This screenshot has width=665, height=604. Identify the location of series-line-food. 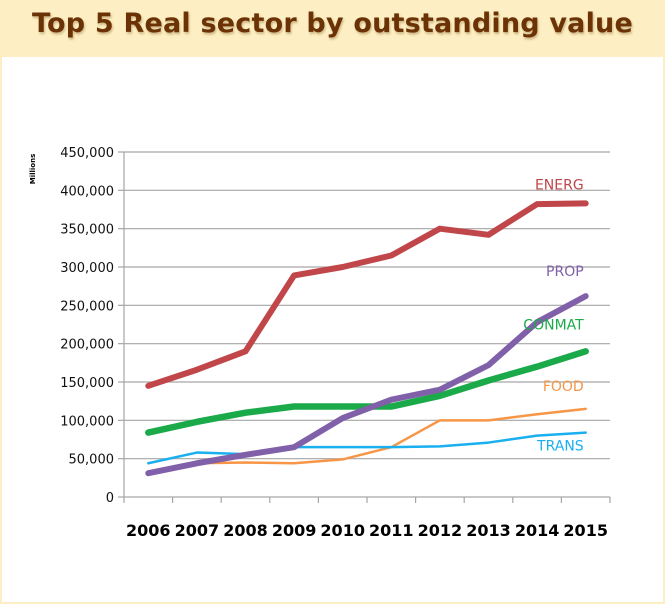
(367, 440).